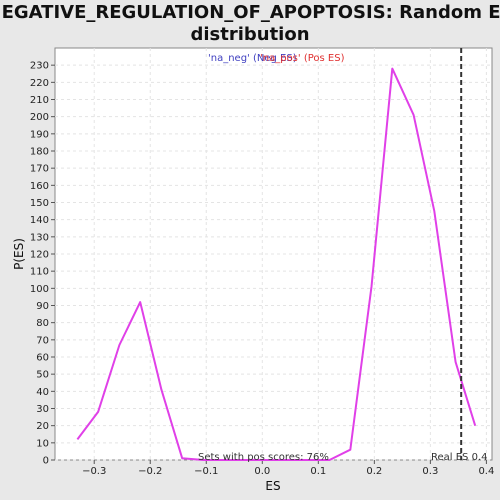  Describe the element at coordinates (39, 289) in the screenshot. I see `y-tick-label: 100` at that location.